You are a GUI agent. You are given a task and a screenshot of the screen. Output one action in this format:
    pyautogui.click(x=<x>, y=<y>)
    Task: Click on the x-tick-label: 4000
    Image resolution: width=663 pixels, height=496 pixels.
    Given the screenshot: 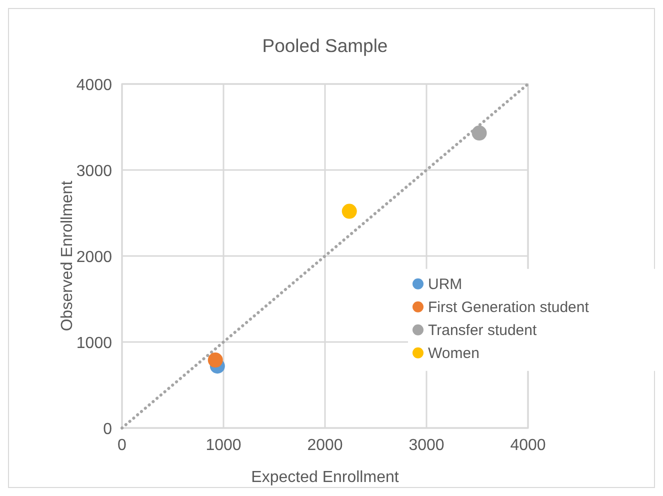 What is the action you would take?
    pyautogui.click(x=528, y=445)
    